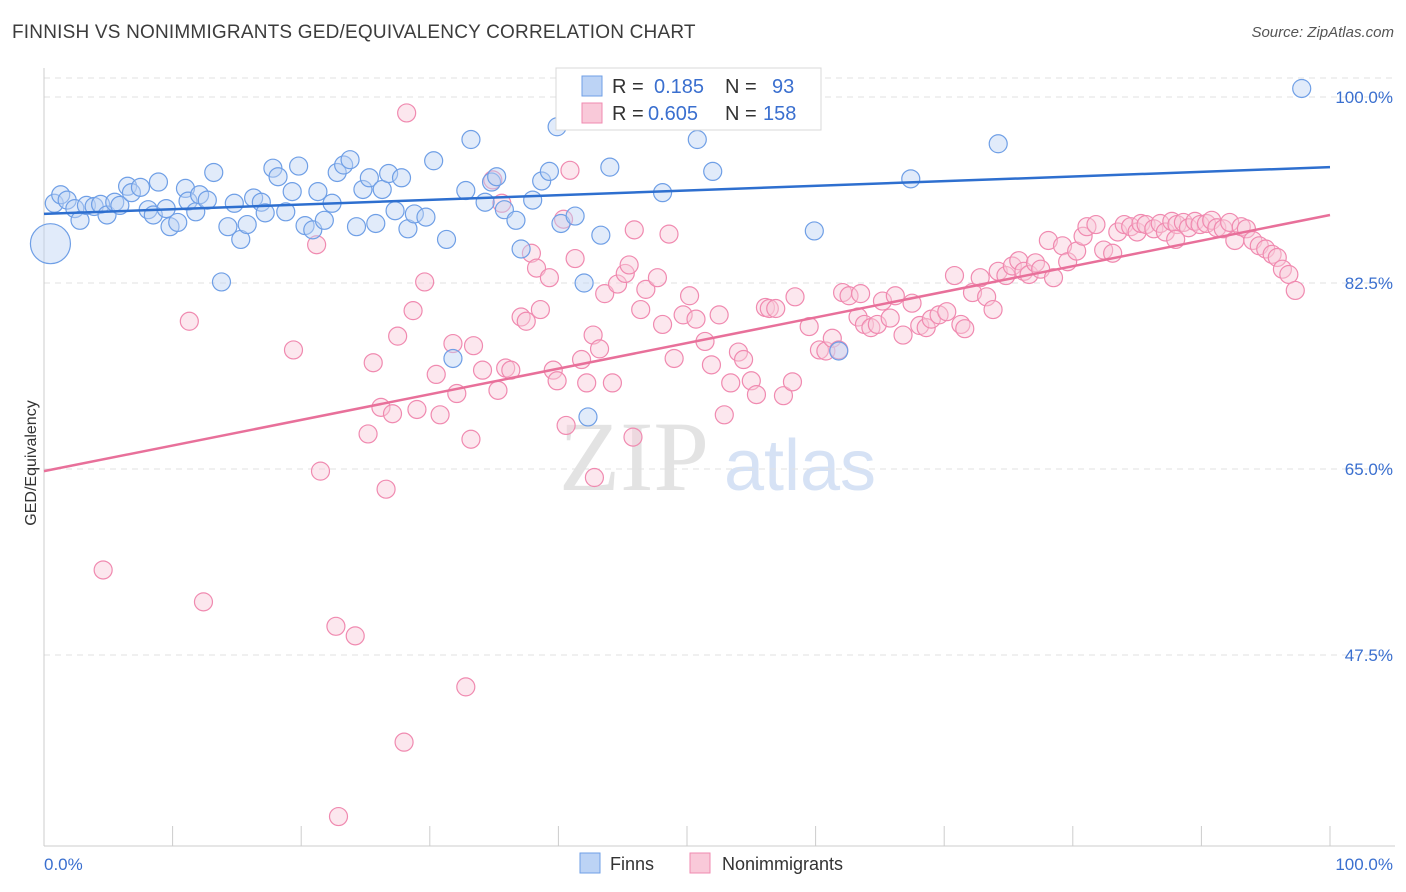  I want to click on finns-n-label: N =, so click(741, 87).